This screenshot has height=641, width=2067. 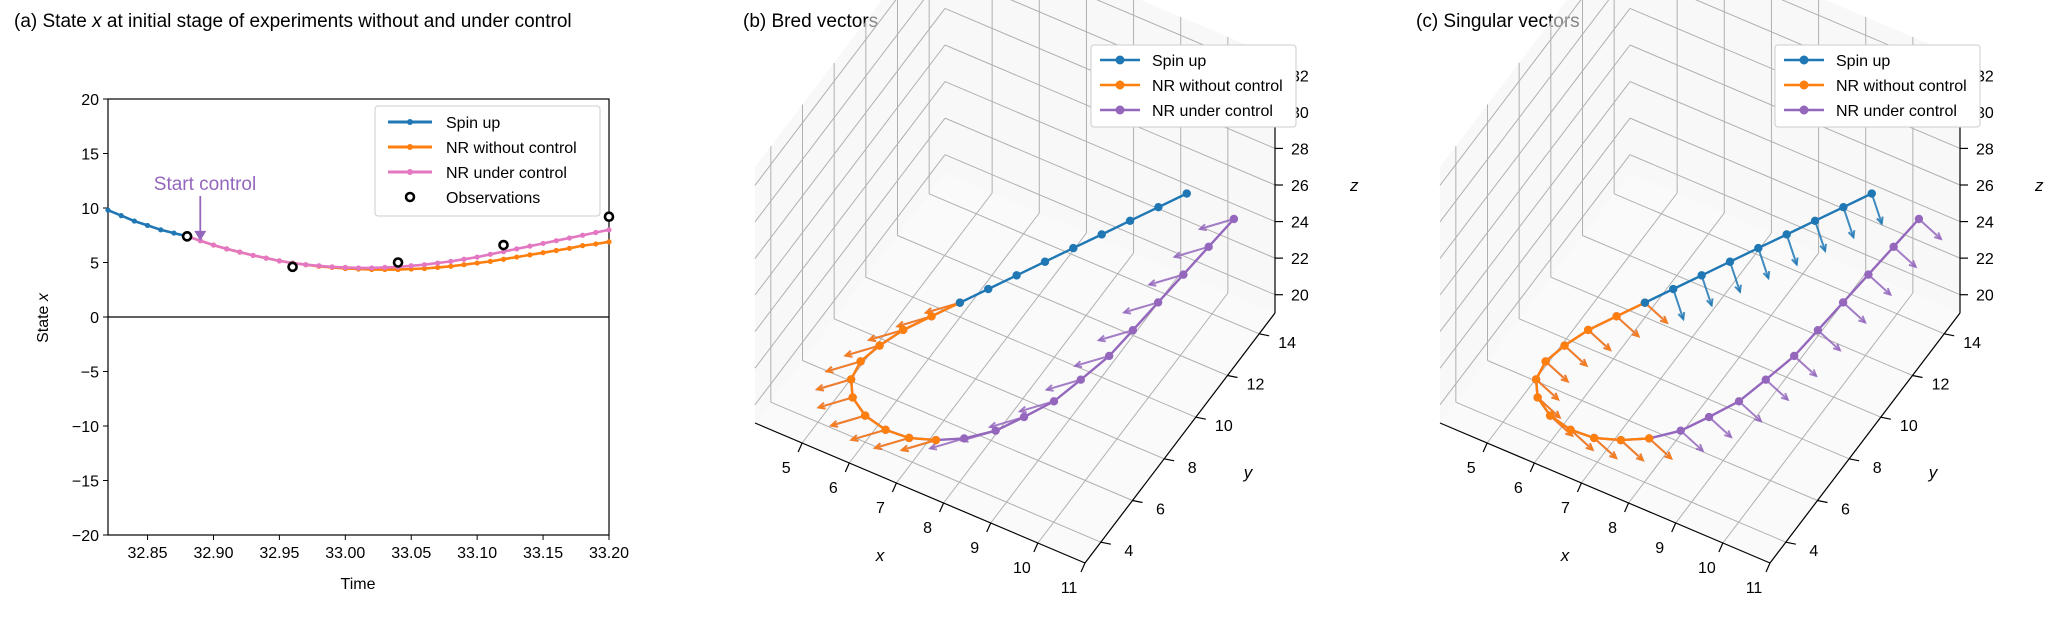 What do you see at coordinates (1120, 60) in the screenshot?
I see `legend-b-spin-marker` at bounding box center [1120, 60].